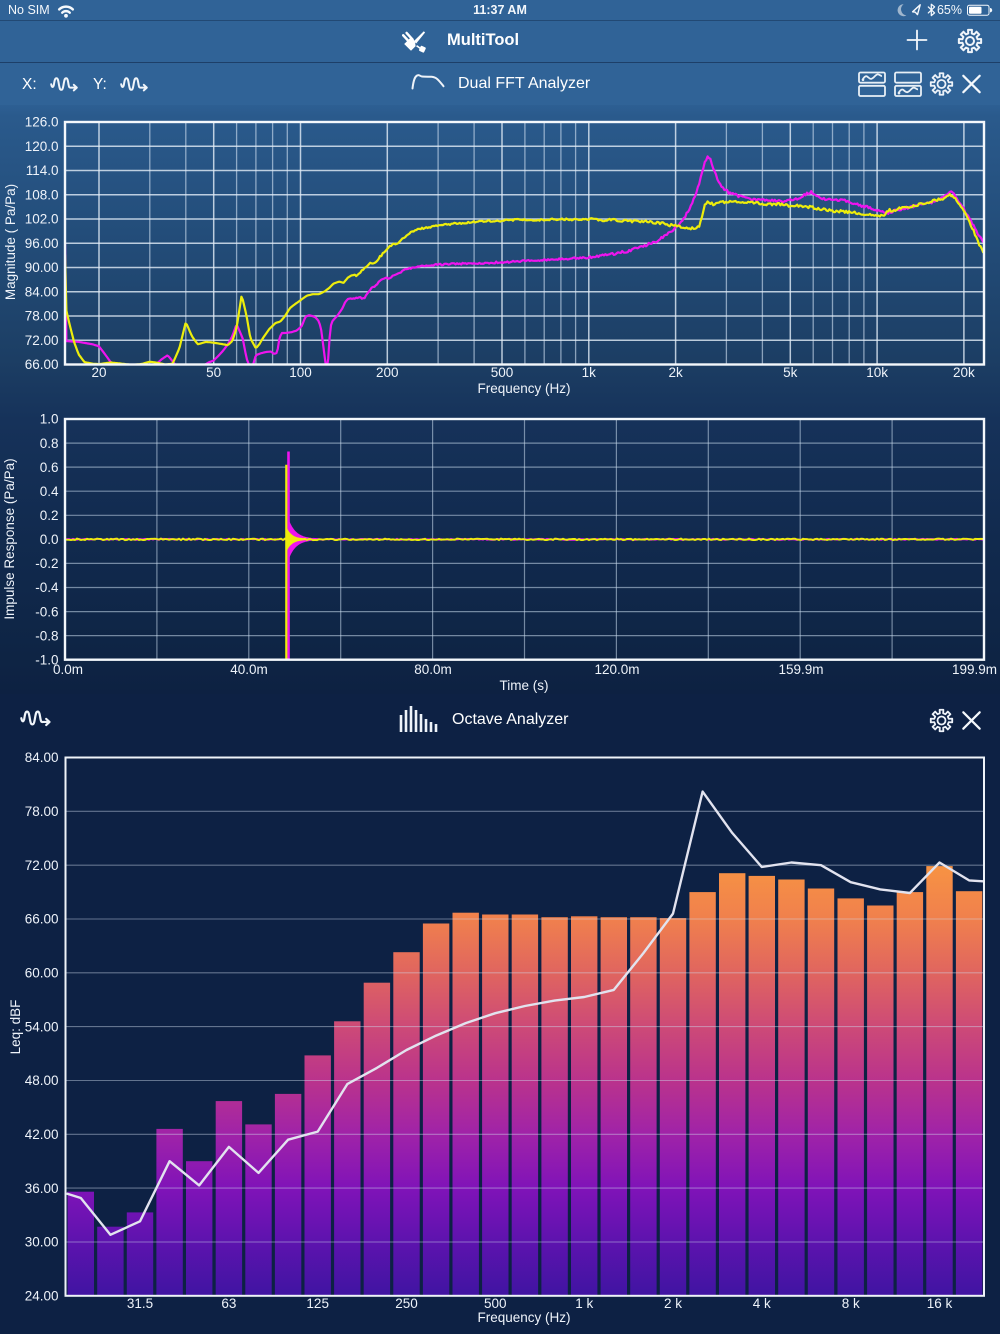  Describe the element at coordinates (42, 122) in the screenshot. I see `svg-text: 126.0` at that location.